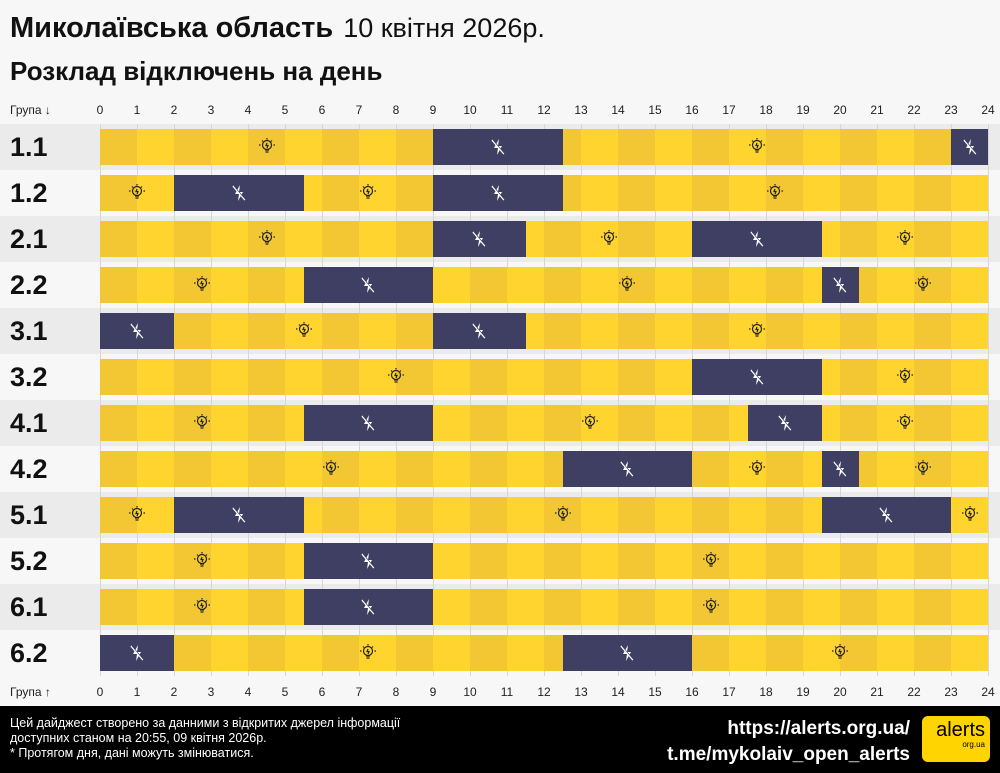 The height and width of the screenshot is (773, 1000). I want to click on group-row: 5.1, so click(500, 515).